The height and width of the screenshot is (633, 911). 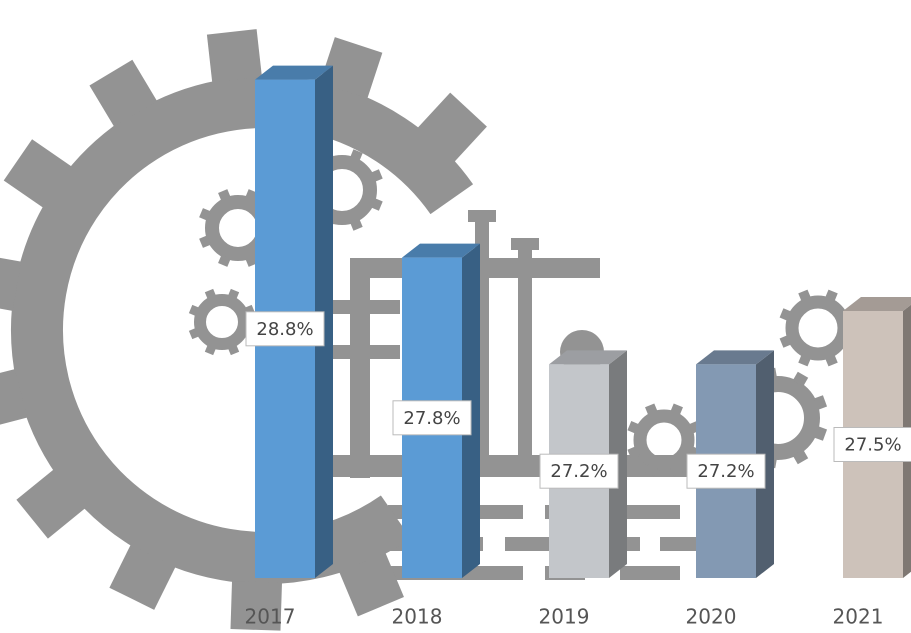 What do you see at coordinates (525, 358) in the screenshot?
I see `chimney` at bounding box center [525, 358].